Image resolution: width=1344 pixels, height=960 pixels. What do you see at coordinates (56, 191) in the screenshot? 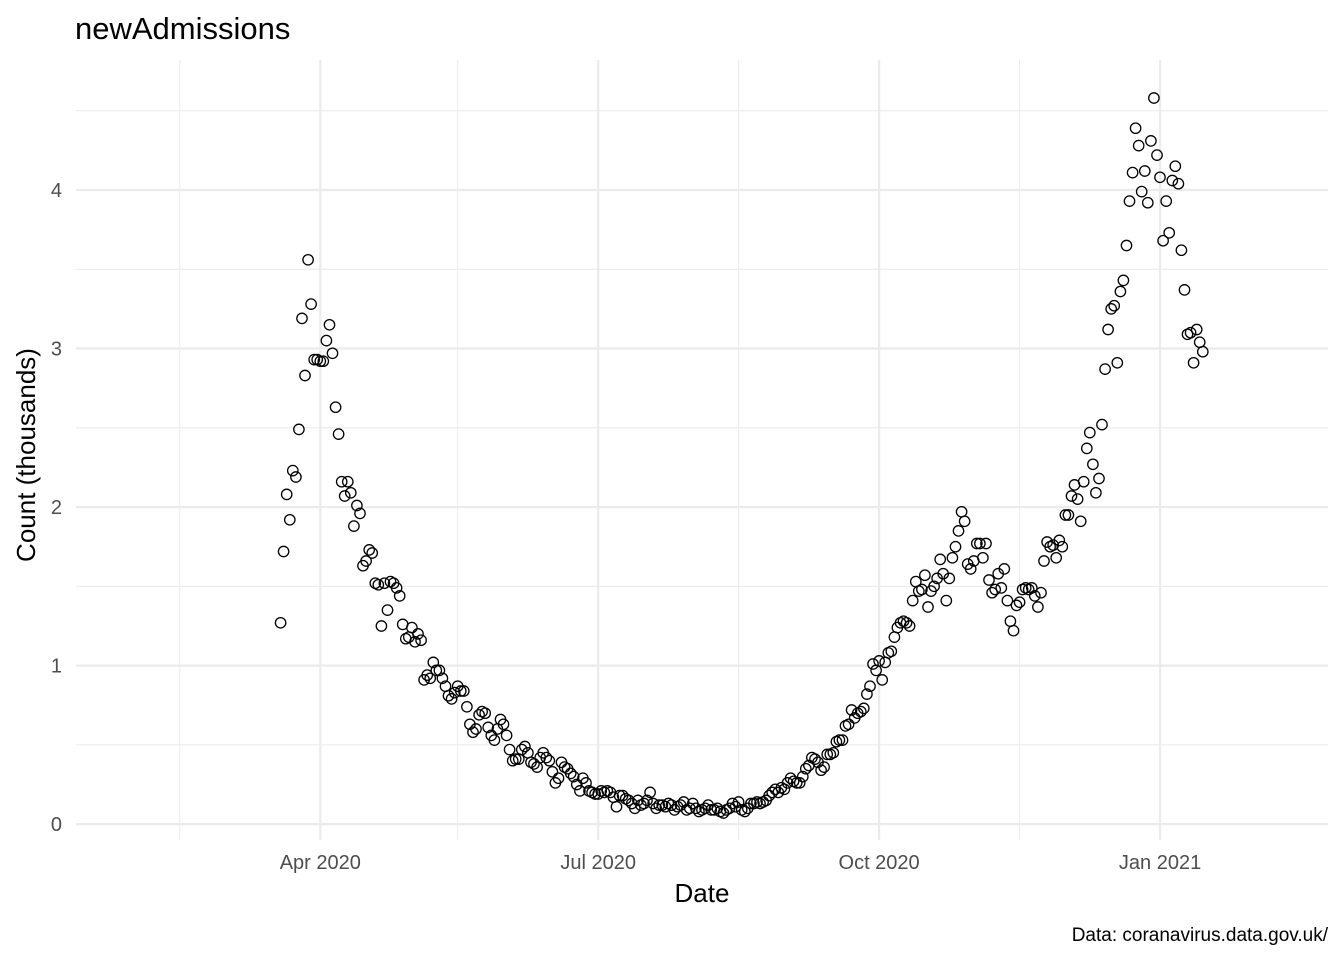
I see `y-tick-label: 4` at bounding box center [56, 191].